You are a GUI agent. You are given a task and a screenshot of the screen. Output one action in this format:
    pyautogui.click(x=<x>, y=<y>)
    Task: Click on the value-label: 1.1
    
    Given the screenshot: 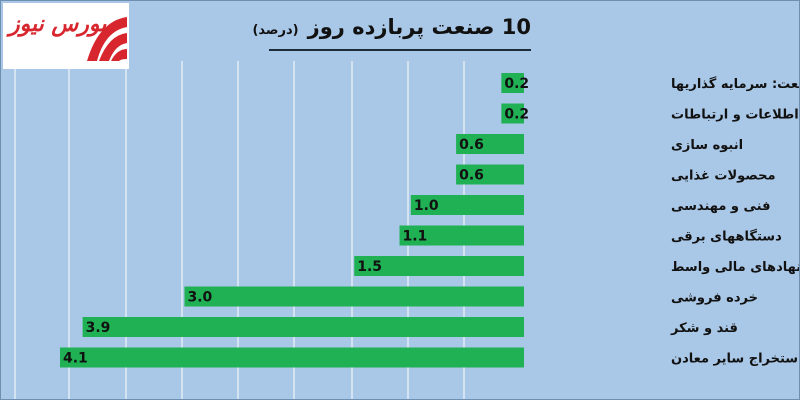 What is the action you would take?
    pyautogui.click(x=415, y=237)
    